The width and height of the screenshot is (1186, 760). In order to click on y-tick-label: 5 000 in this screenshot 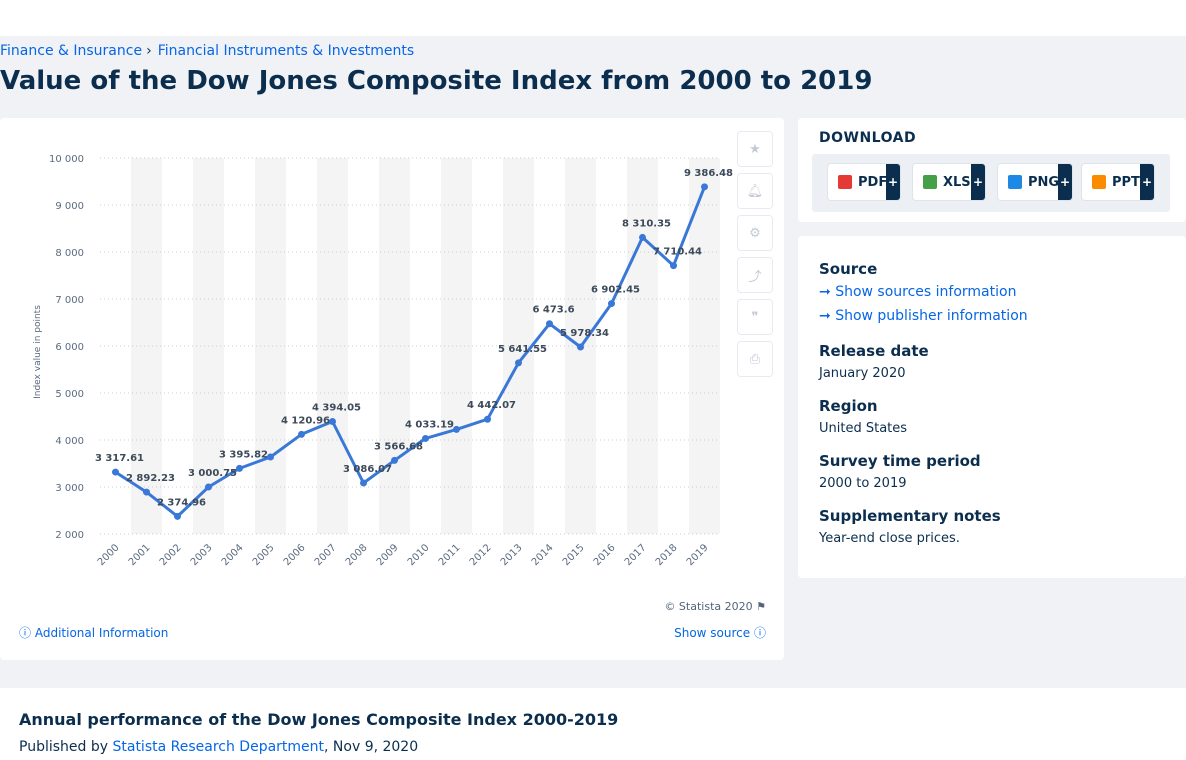, I will do `click(69, 394)`.